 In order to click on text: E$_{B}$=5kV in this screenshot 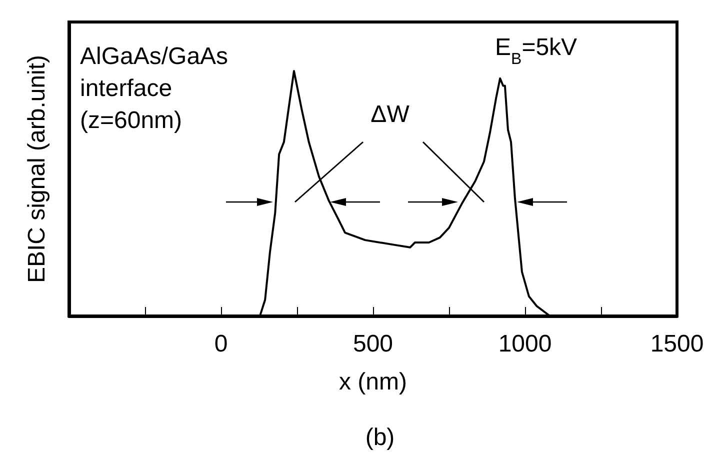, I will do `click(536, 51)`.